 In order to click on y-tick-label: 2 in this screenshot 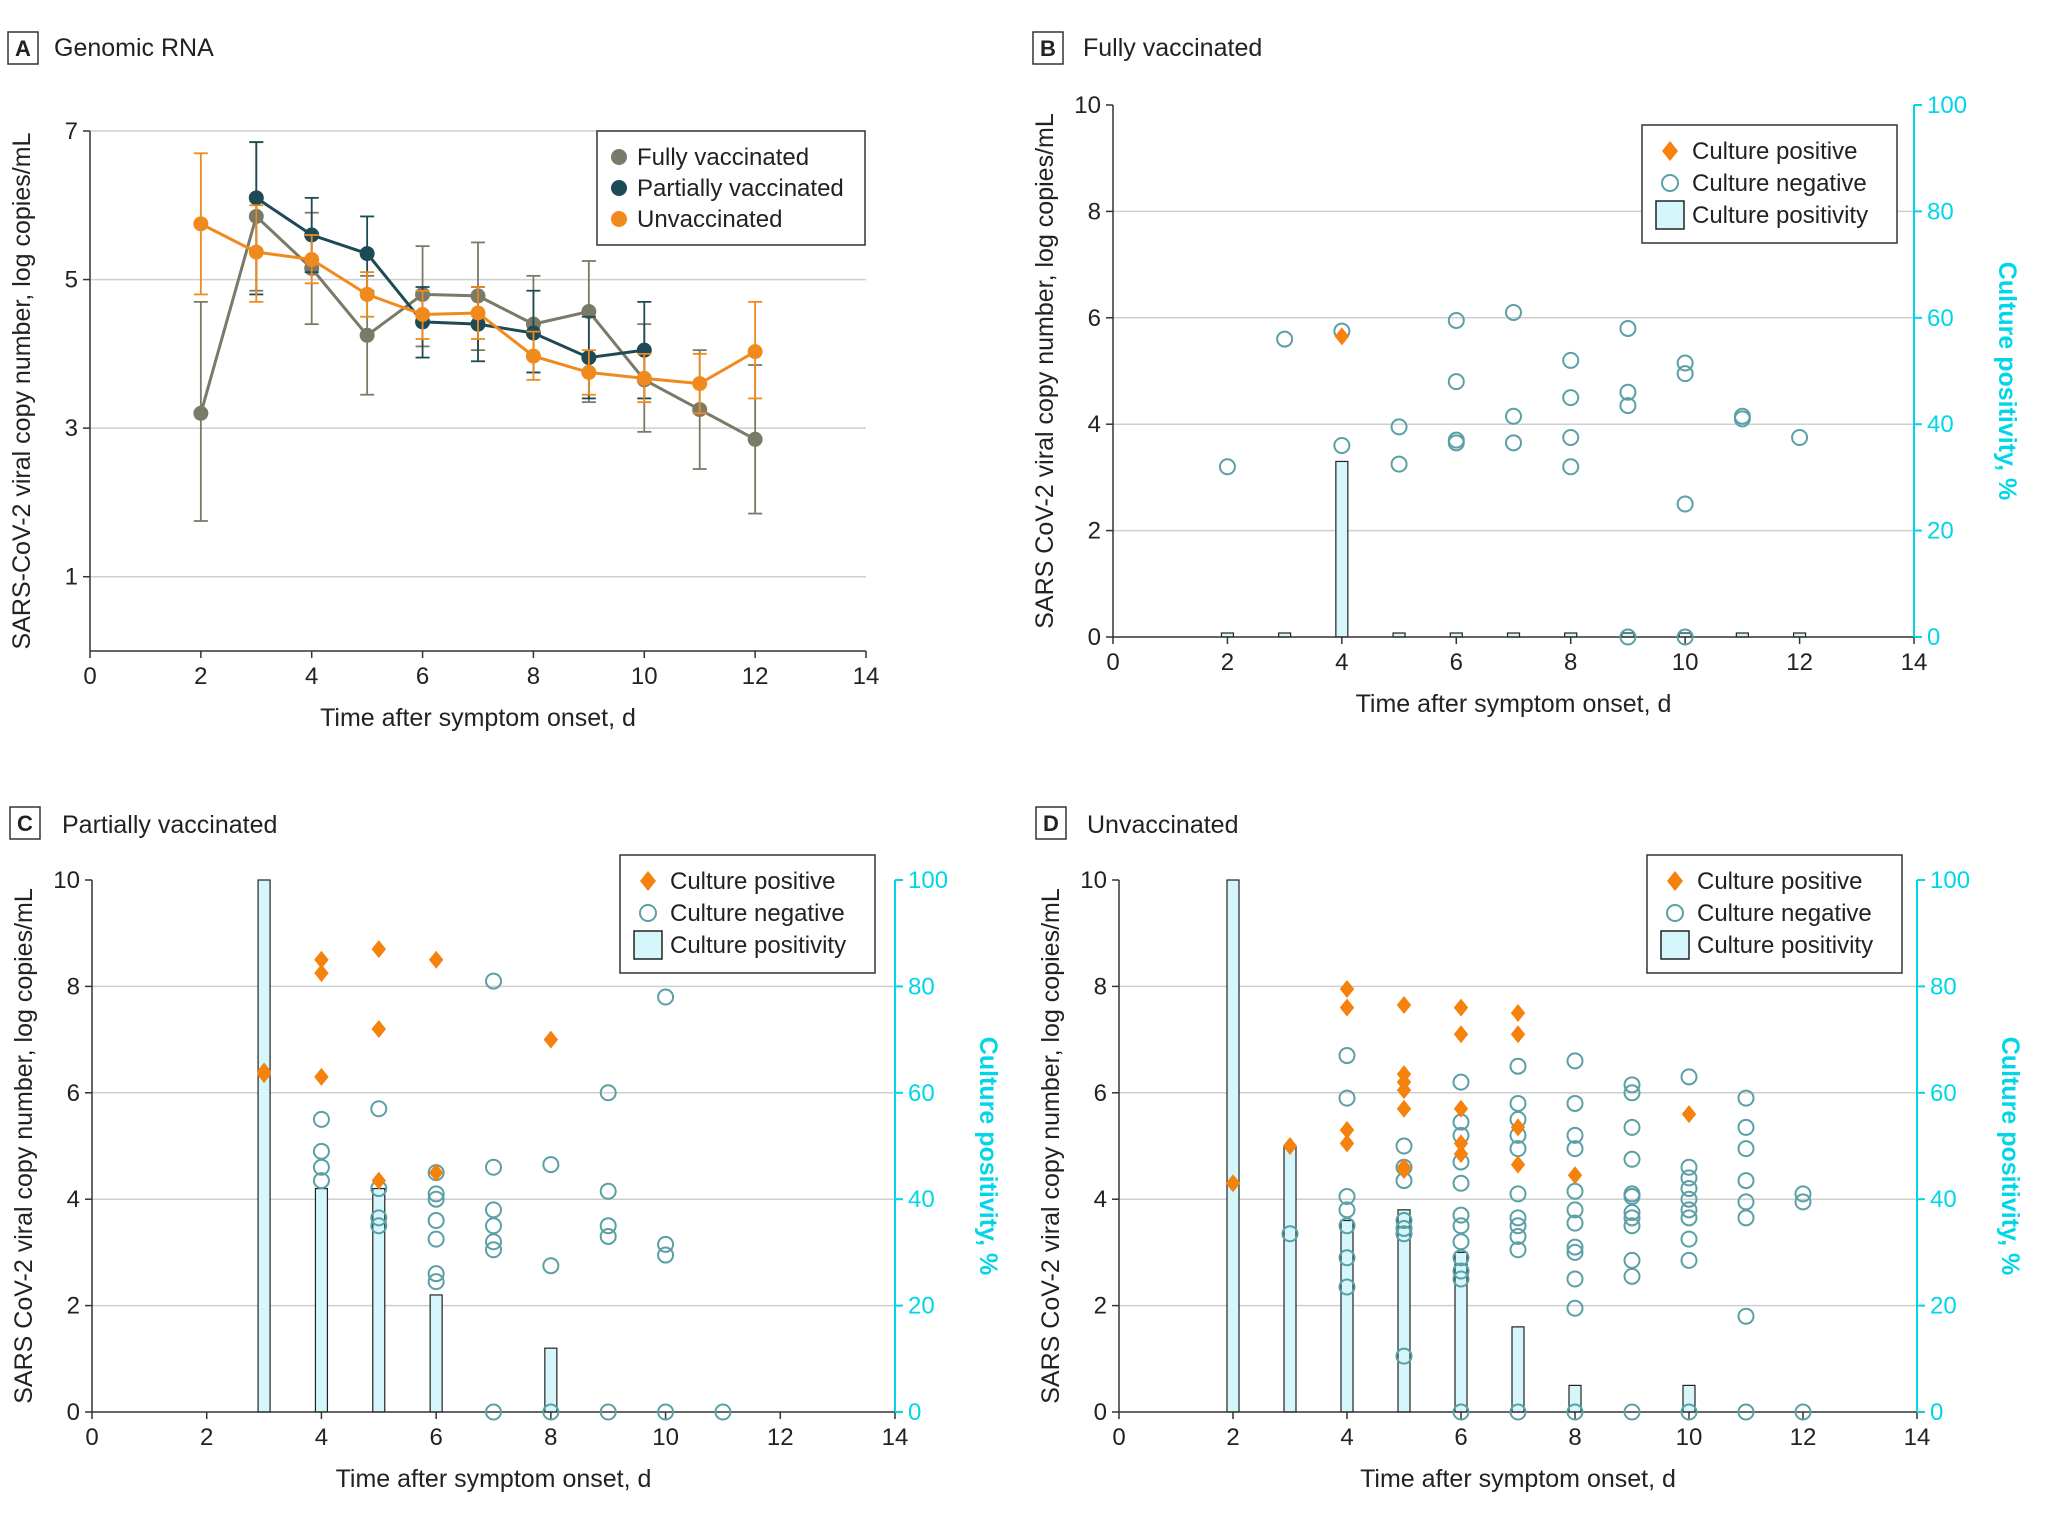, I will do `click(1100, 1306)`.